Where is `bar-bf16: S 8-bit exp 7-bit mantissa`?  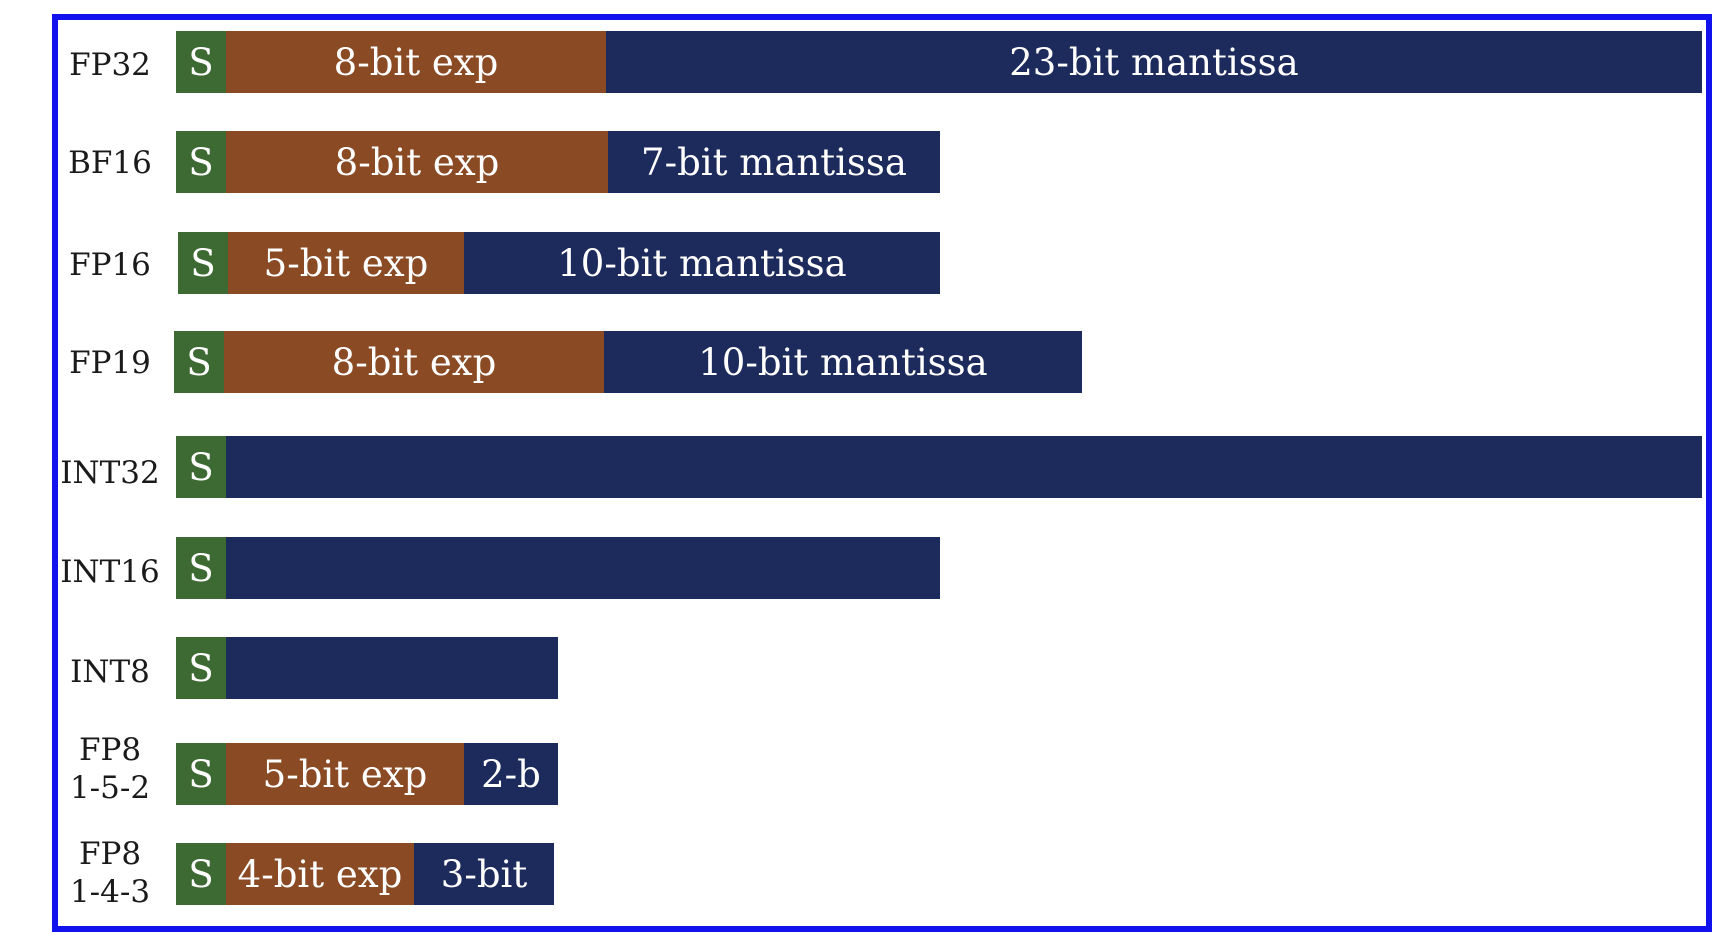
bar-bf16: S 8-bit exp 7-bit mantissa is located at coordinates (558, 162).